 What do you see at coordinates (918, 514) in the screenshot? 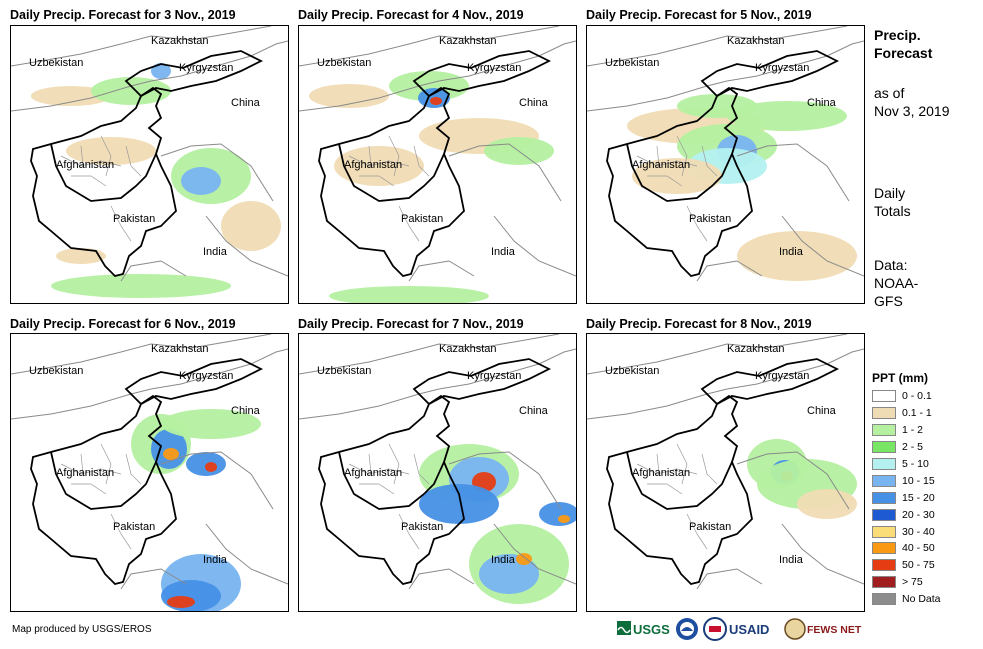
I see `legend-label: 20 - 30` at bounding box center [918, 514].